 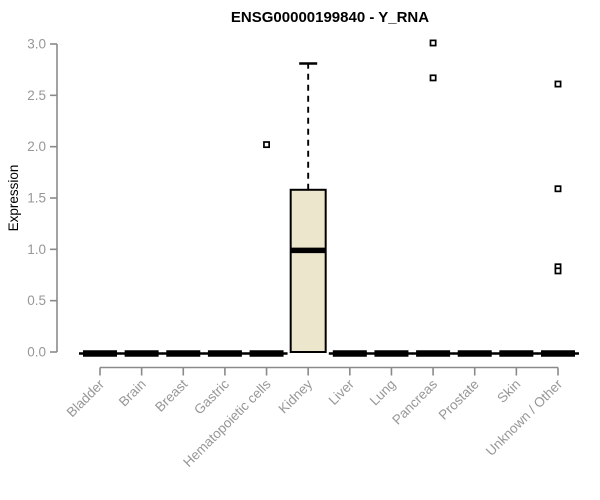 I want to click on y-axis-title: Expression, so click(x=13, y=198).